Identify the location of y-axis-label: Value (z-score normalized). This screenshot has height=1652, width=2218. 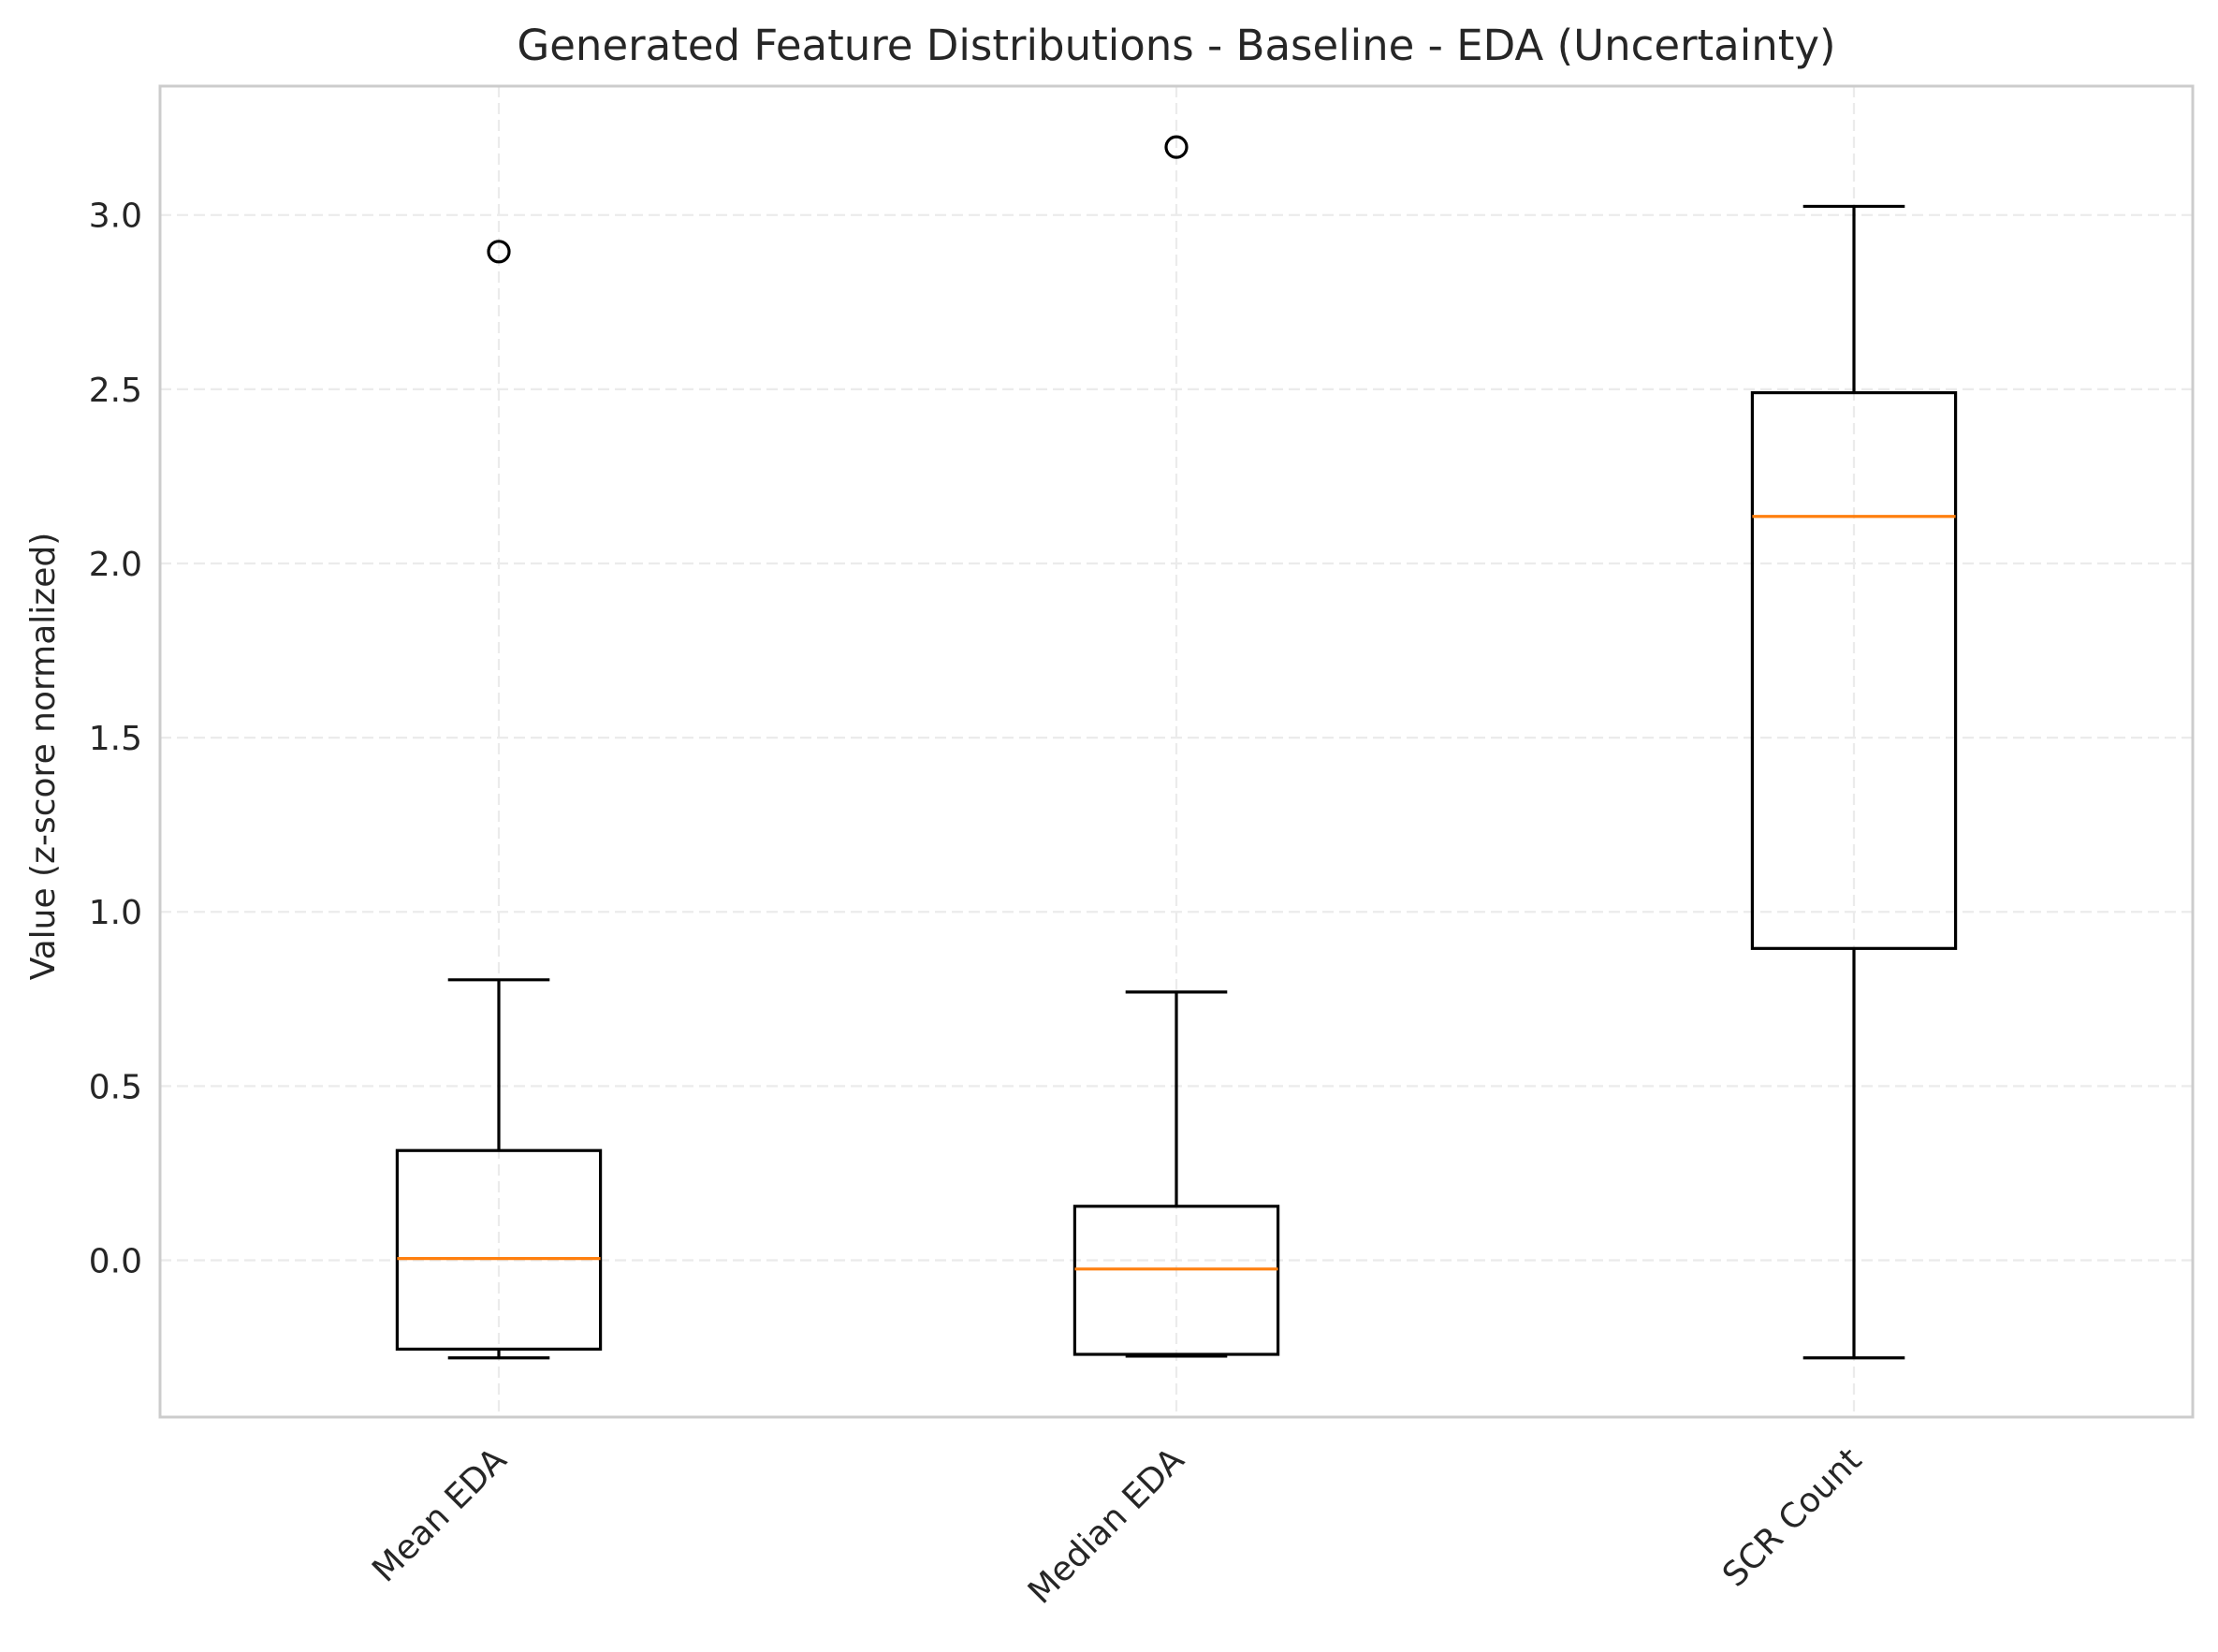
(44, 757).